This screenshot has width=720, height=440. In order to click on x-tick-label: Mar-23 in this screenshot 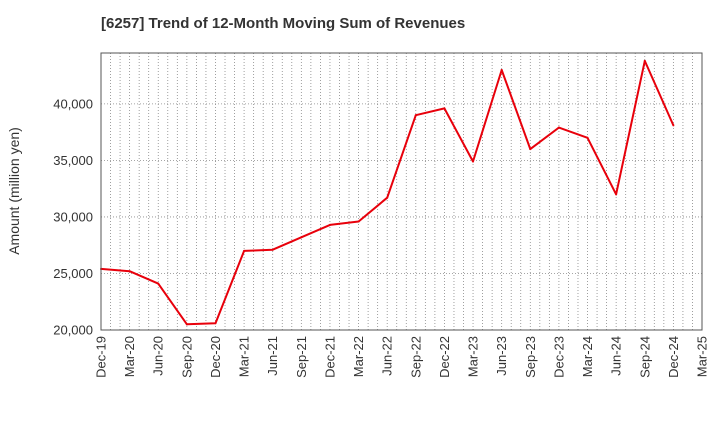, I will do `click(473, 356)`.